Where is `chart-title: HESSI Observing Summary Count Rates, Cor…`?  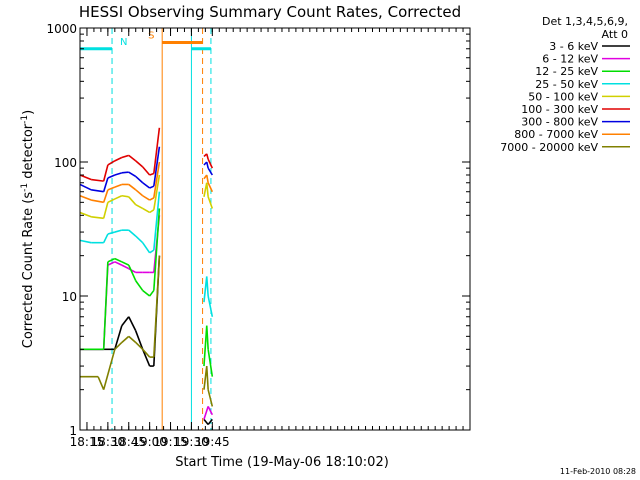
chart-title: HESSI Observing Summary Count Rates, Cor… is located at coordinates (270, 12).